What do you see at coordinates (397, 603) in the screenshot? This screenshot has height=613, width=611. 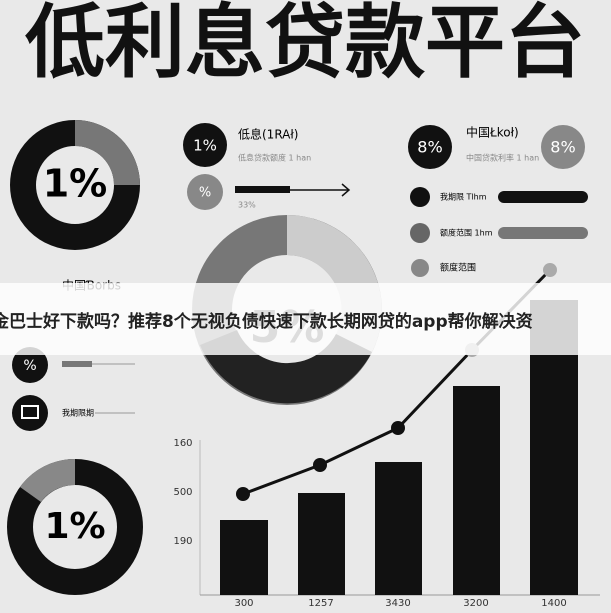 I see `x-label: 3430` at bounding box center [397, 603].